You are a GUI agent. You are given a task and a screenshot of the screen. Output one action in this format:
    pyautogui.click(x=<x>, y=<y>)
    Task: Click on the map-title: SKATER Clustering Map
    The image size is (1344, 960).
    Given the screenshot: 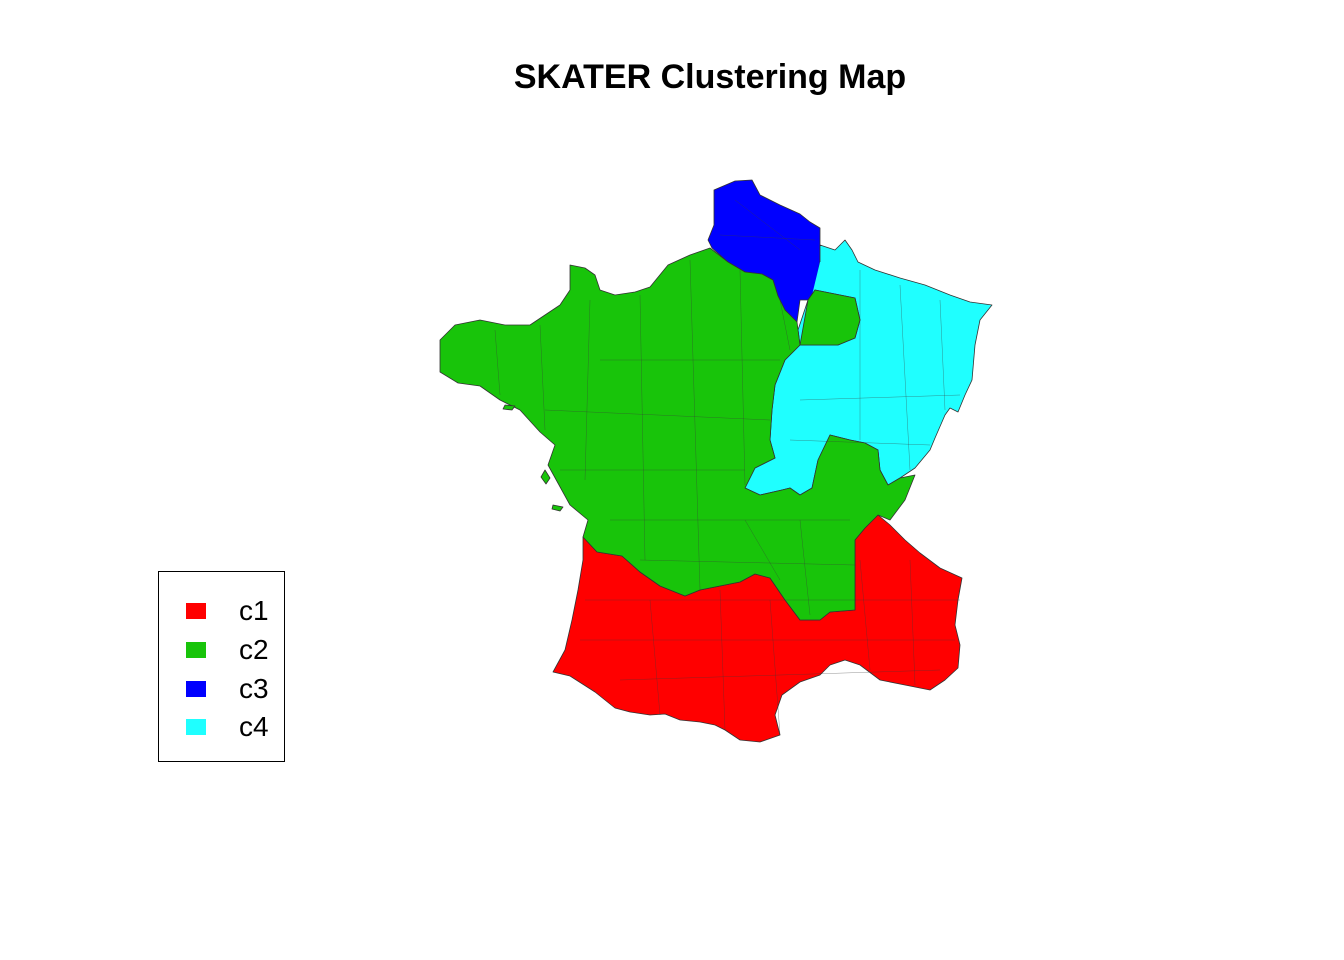 What is the action you would take?
    pyautogui.click(x=710, y=77)
    